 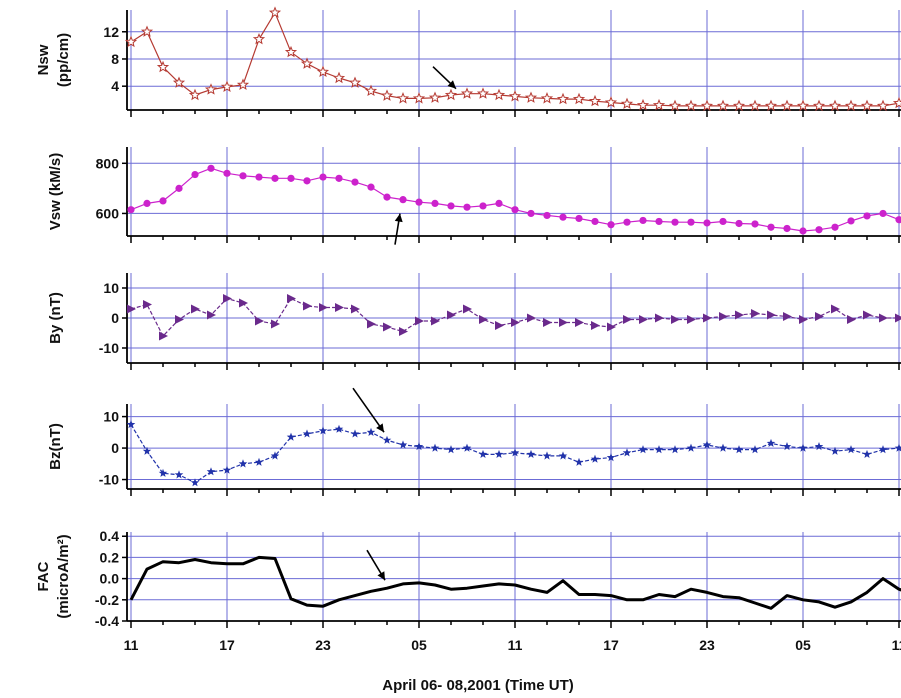 I want to click on y-tick-label: 0, so click(x=115, y=318).